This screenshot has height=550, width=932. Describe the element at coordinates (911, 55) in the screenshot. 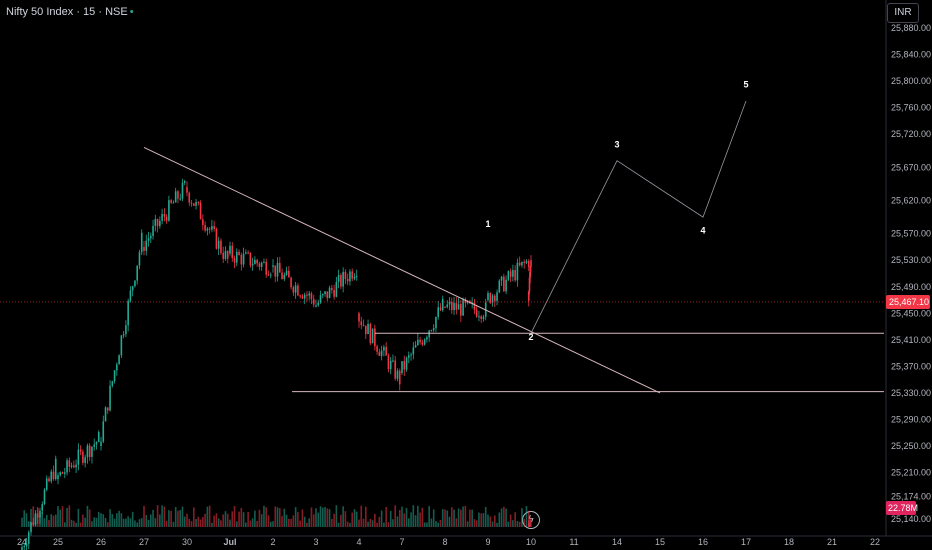

I see `y-tick-label: 25,840.00` at that location.